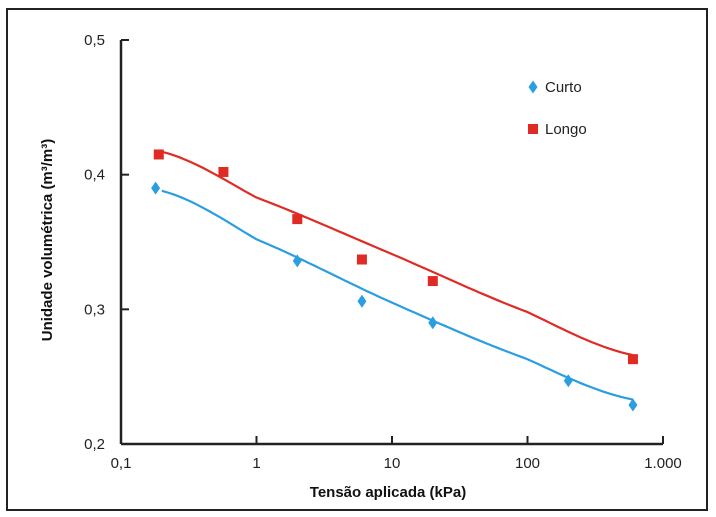 The width and height of the screenshot is (716, 517). Describe the element at coordinates (563, 87) in the screenshot. I see `legend-label-curto: Curto` at that location.